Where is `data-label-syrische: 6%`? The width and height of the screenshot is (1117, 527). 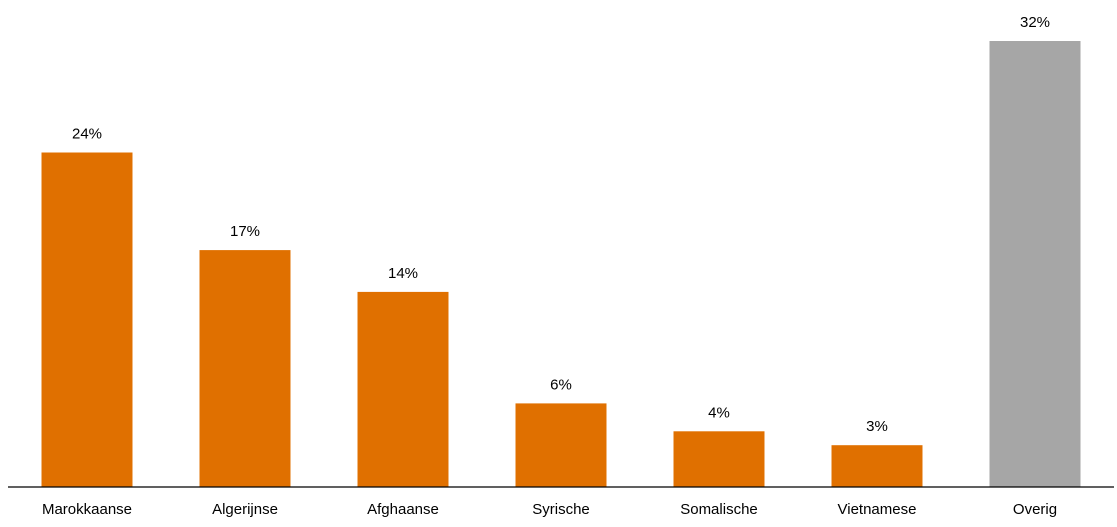 data-label-syrische: 6% is located at coordinates (561, 384).